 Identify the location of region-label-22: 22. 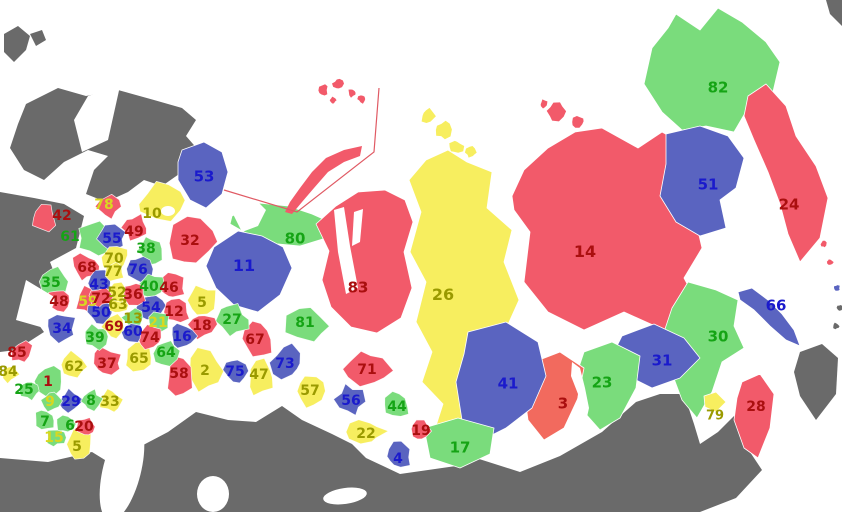
(365, 434).